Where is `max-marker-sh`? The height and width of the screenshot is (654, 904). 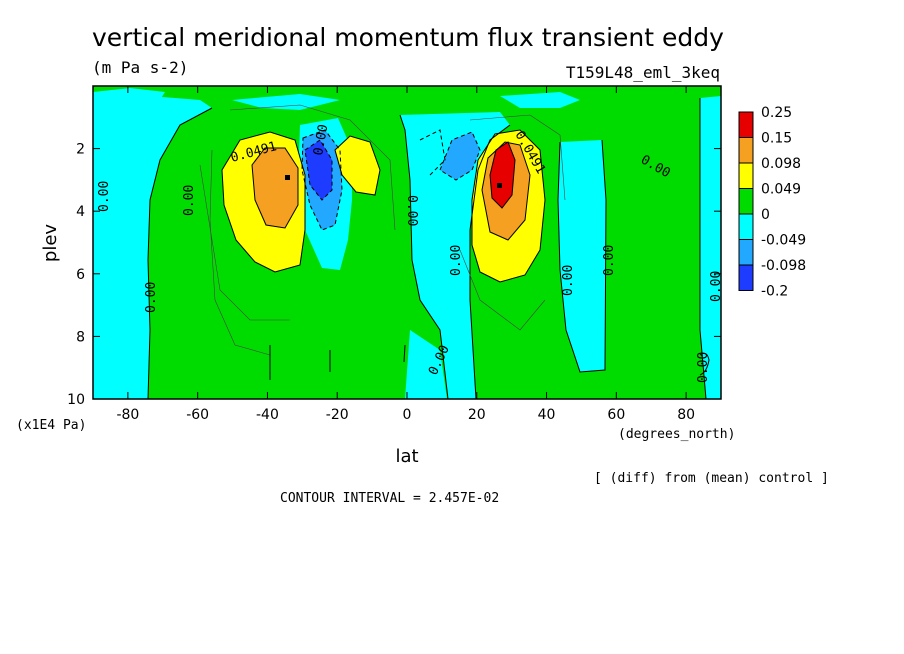 max-marker-sh is located at coordinates (287, 177).